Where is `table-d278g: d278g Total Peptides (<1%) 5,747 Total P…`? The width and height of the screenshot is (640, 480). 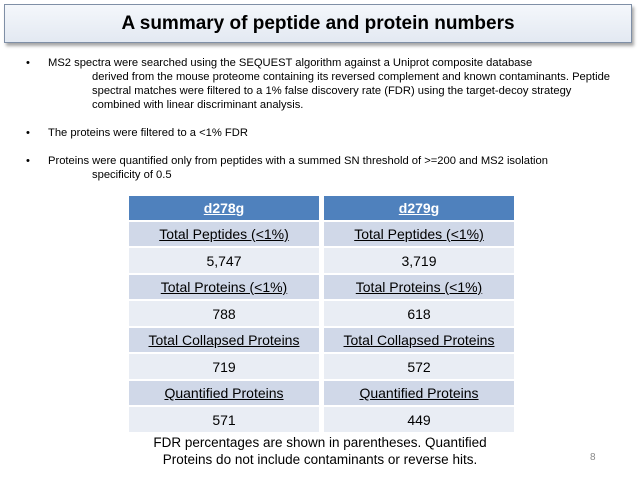
table-d278g: d278g Total Peptides (<1%) 5,747 Total P… is located at coordinates (224, 315).